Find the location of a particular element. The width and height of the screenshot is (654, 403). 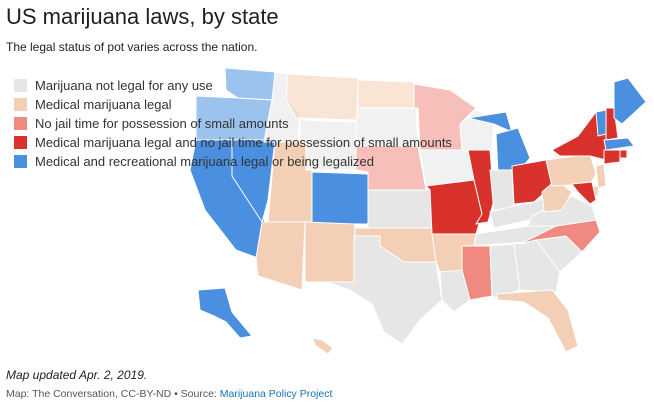

state-kansas is located at coordinates (400, 209).